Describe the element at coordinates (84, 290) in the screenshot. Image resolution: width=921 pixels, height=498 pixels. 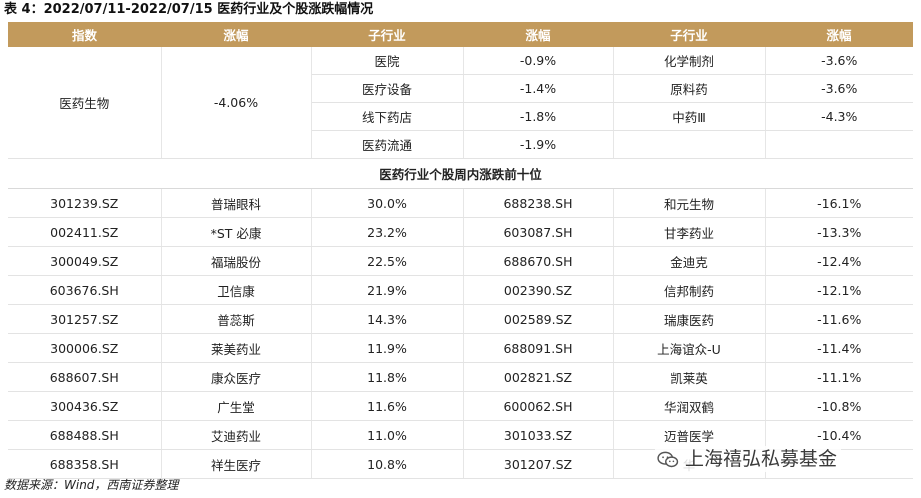
I see `stock-code: 603676.SH` at that location.